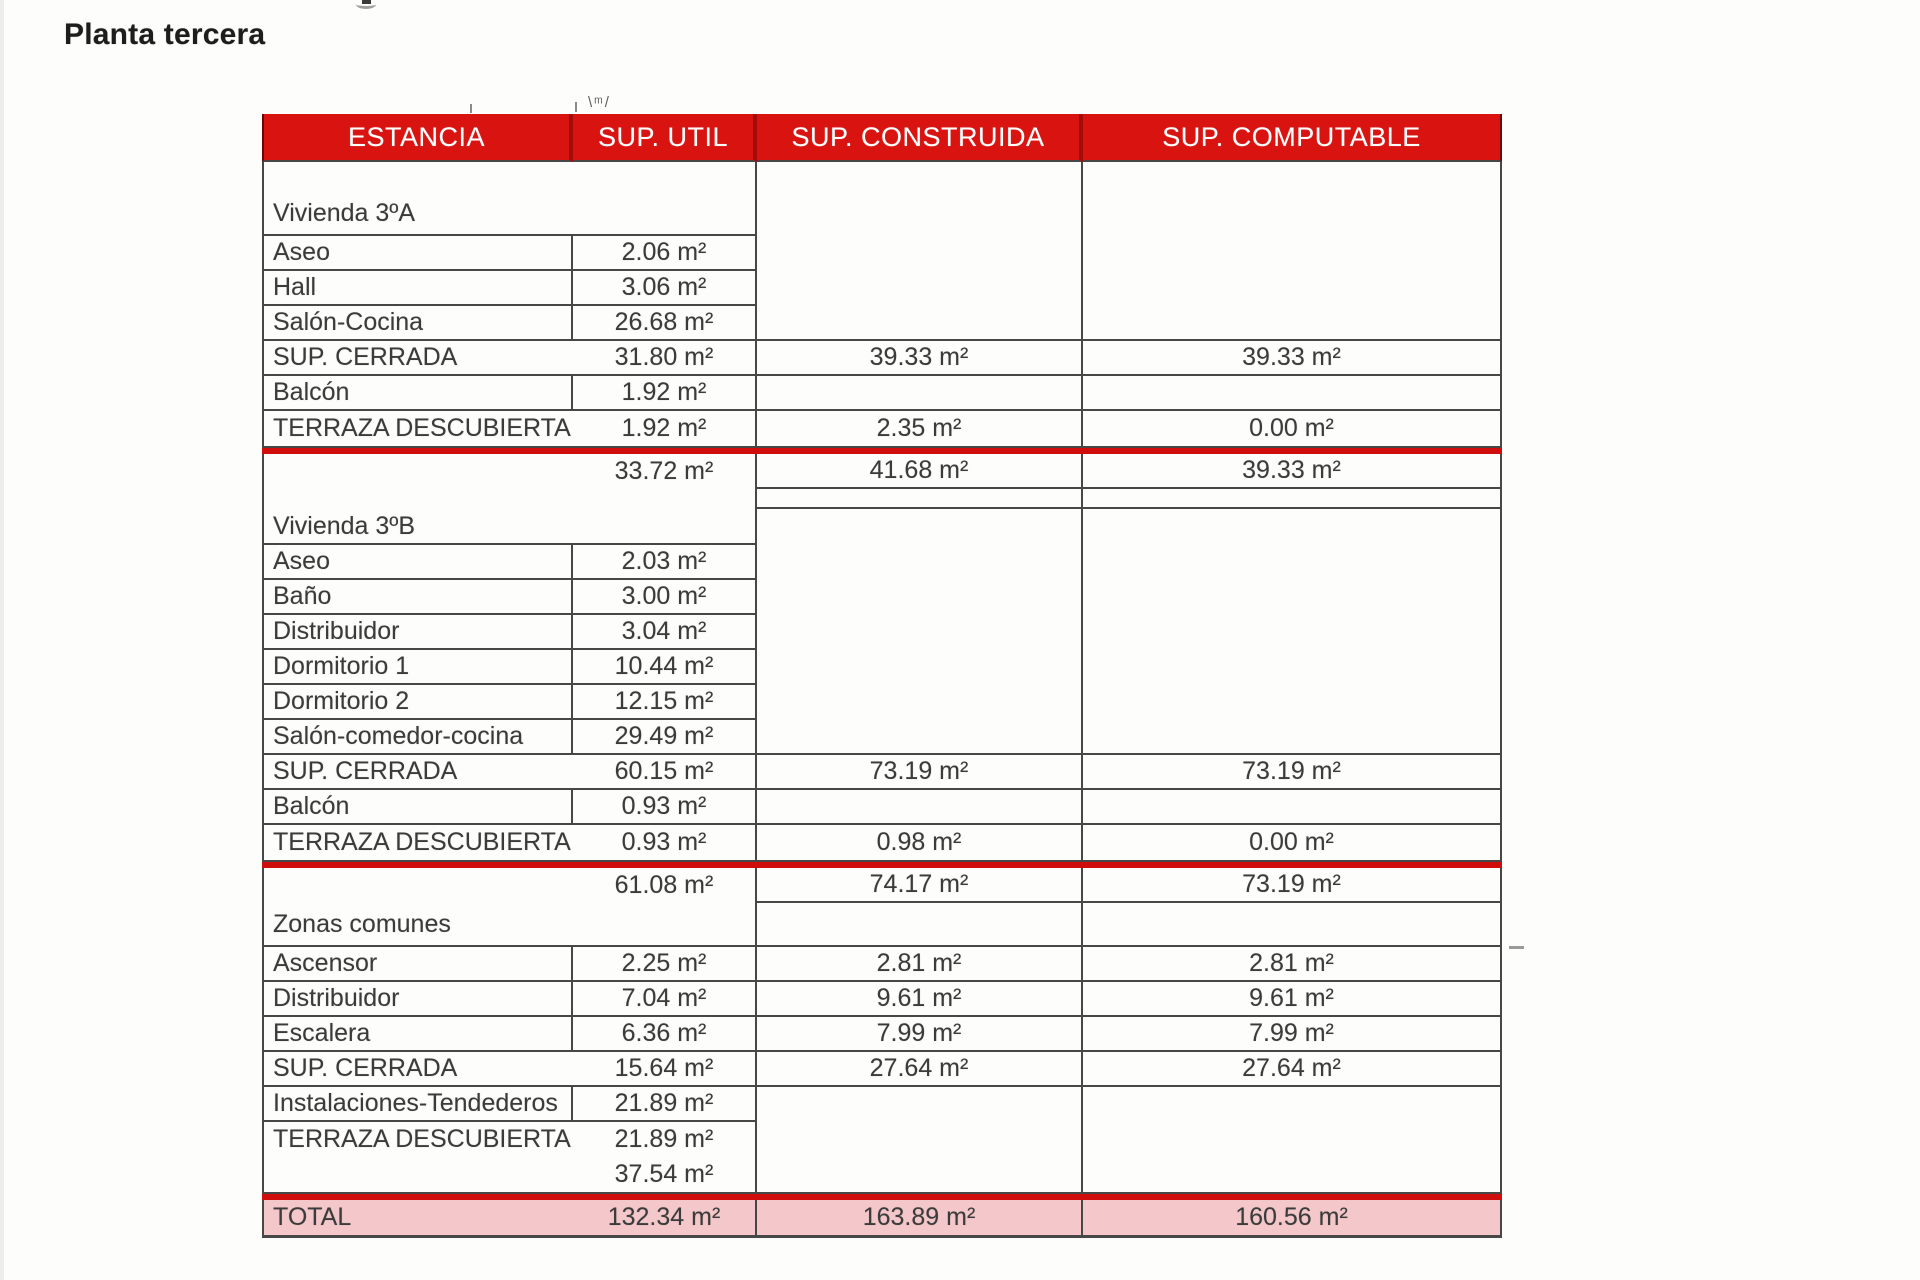 Image resolution: width=1920 pixels, height=1280 pixels. I want to click on cell-estancia: Aseo, so click(417, 562).